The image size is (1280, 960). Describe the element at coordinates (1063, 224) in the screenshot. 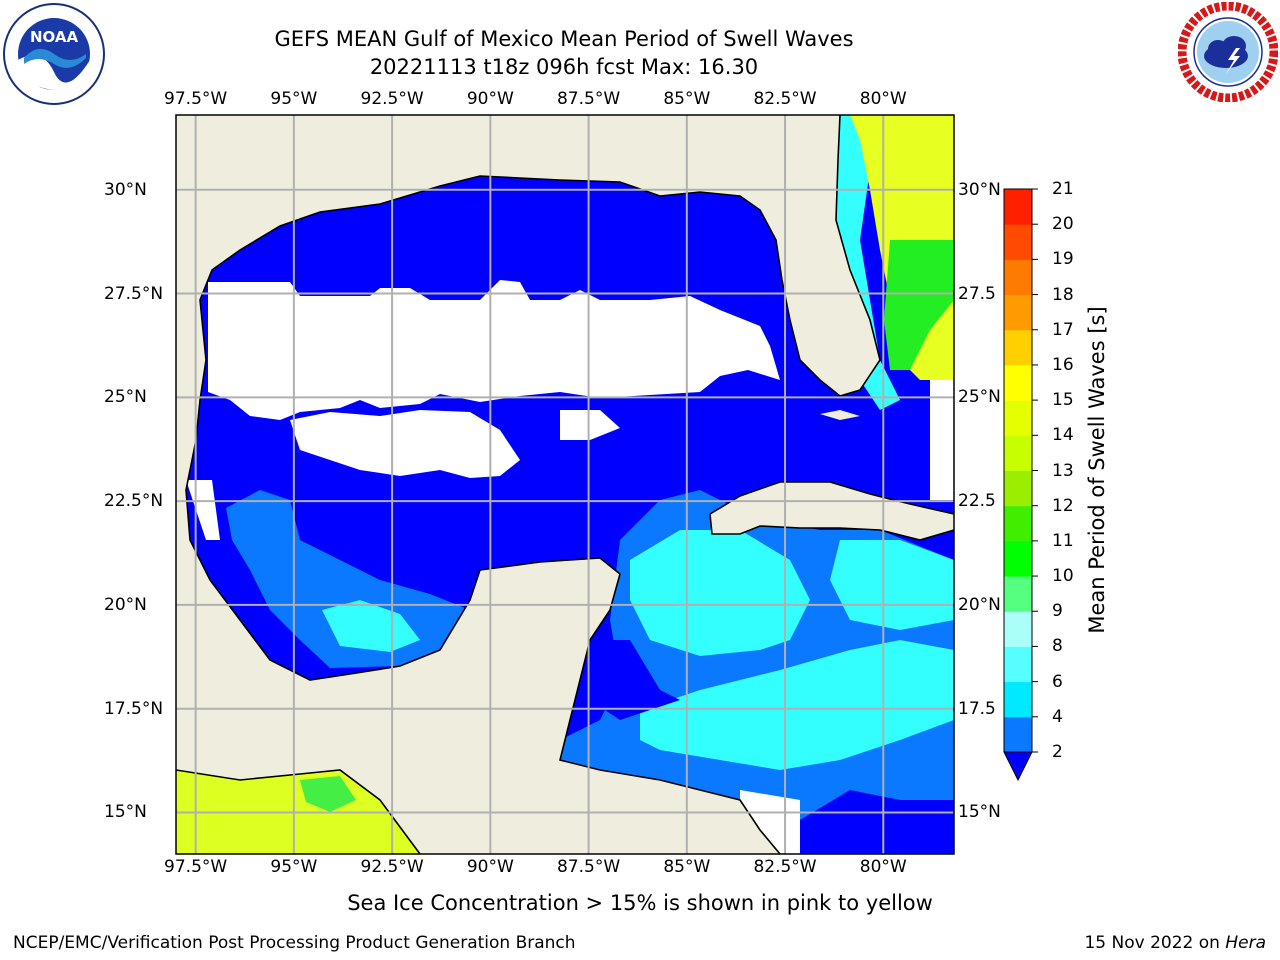

I see `colorbar-tick-label: 20` at that location.